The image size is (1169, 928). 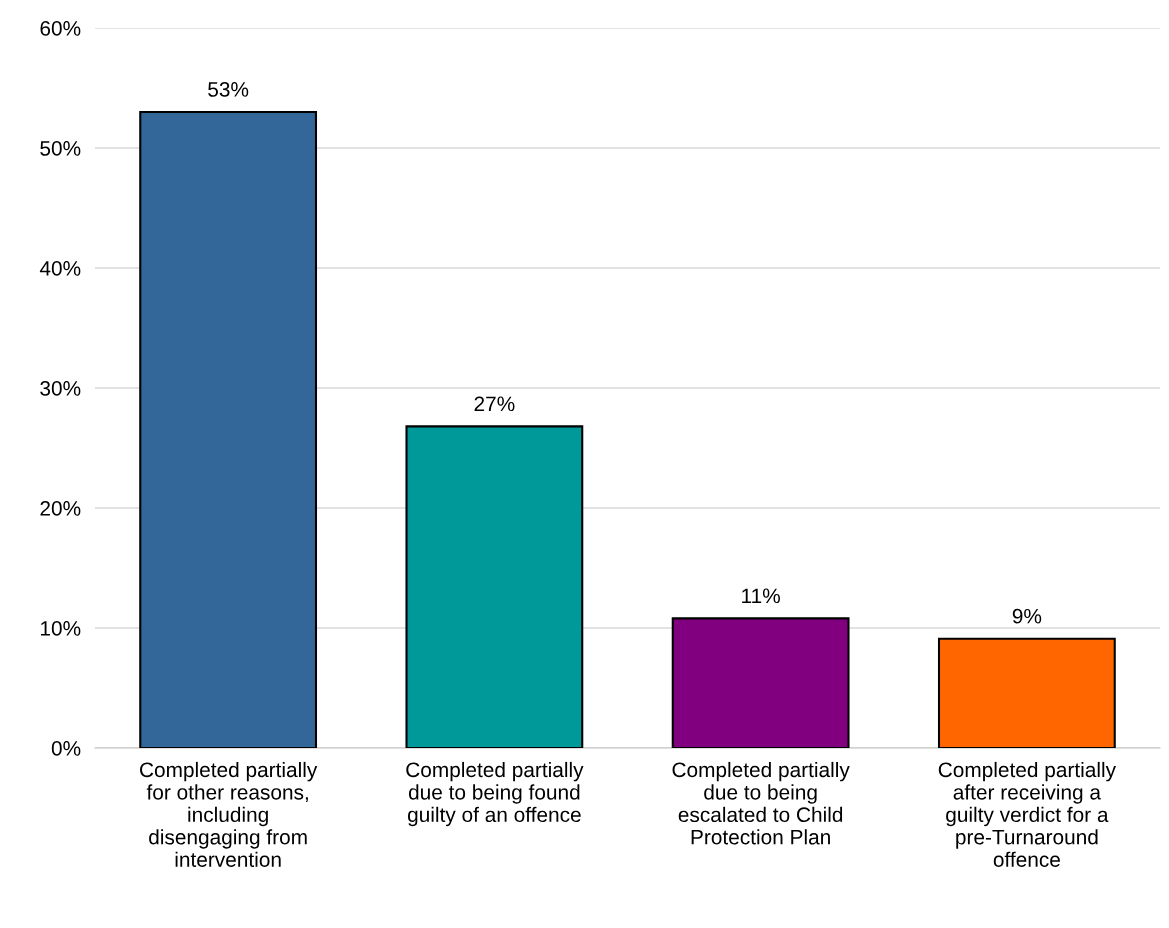 What do you see at coordinates (228, 89) in the screenshot?
I see `data-label: 53%` at bounding box center [228, 89].